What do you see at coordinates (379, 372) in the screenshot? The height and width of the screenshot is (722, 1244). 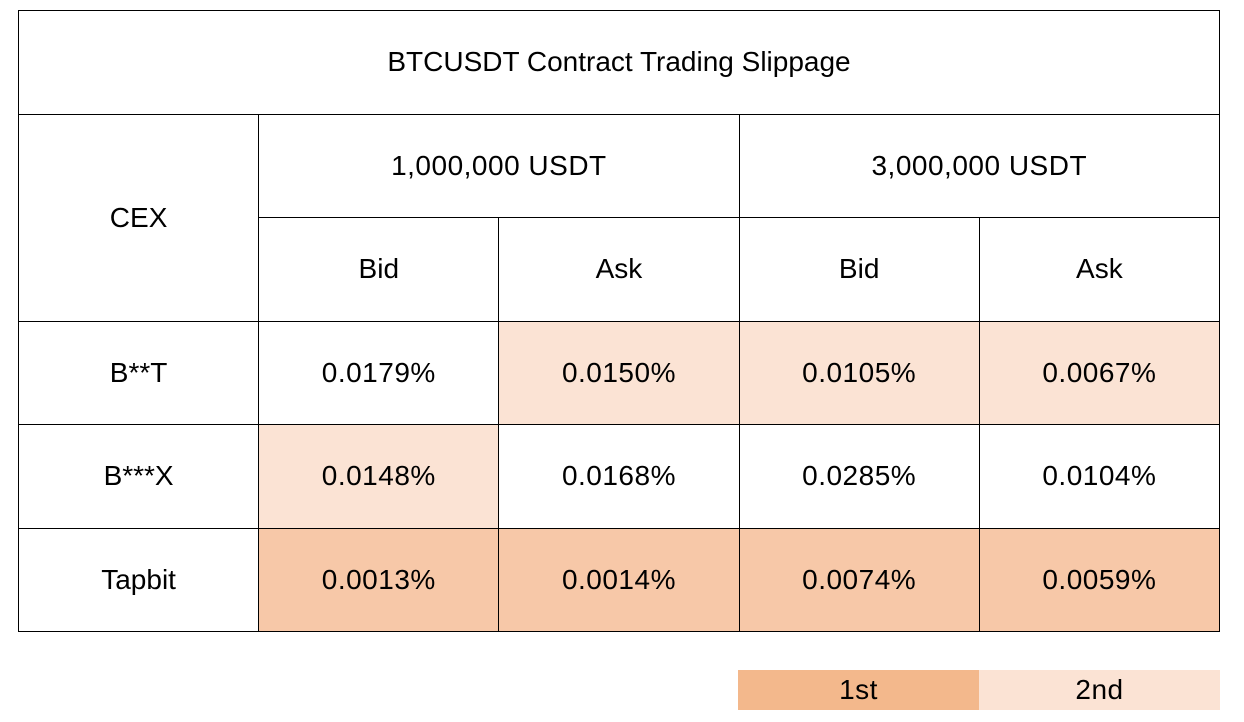 I see `slippage-cell: 0.0179%` at bounding box center [379, 372].